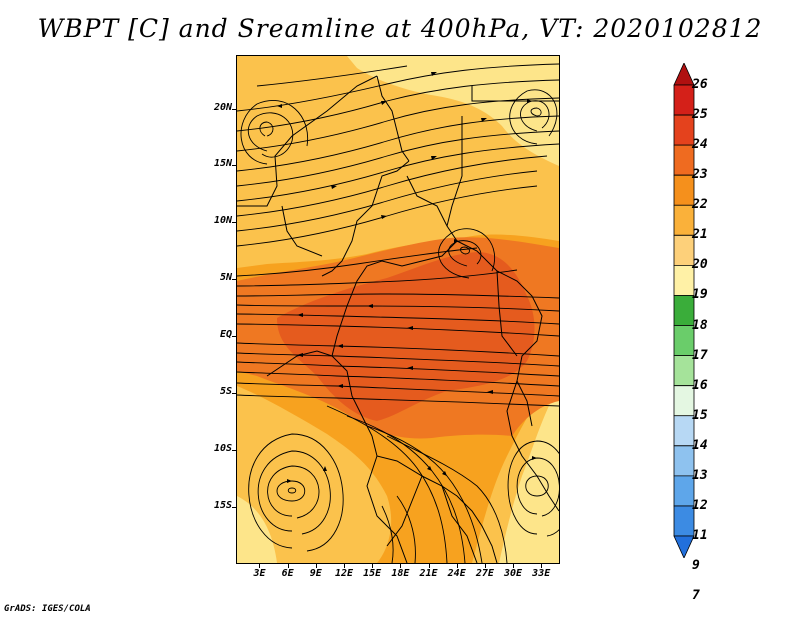  What do you see at coordinates (222, 107) in the screenshot?
I see `lat-label: 20N` at bounding box center [222, 107].